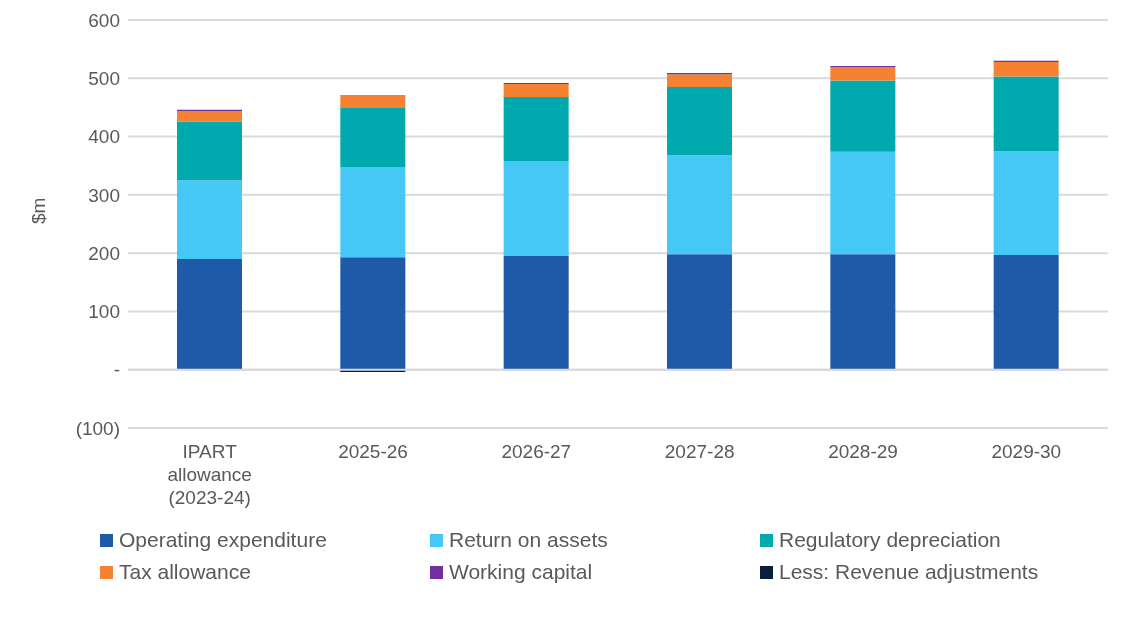 The width and height of the screenshot is (1136, 632). I want to click on legend-label: Tax allowance, so click(185, 572).